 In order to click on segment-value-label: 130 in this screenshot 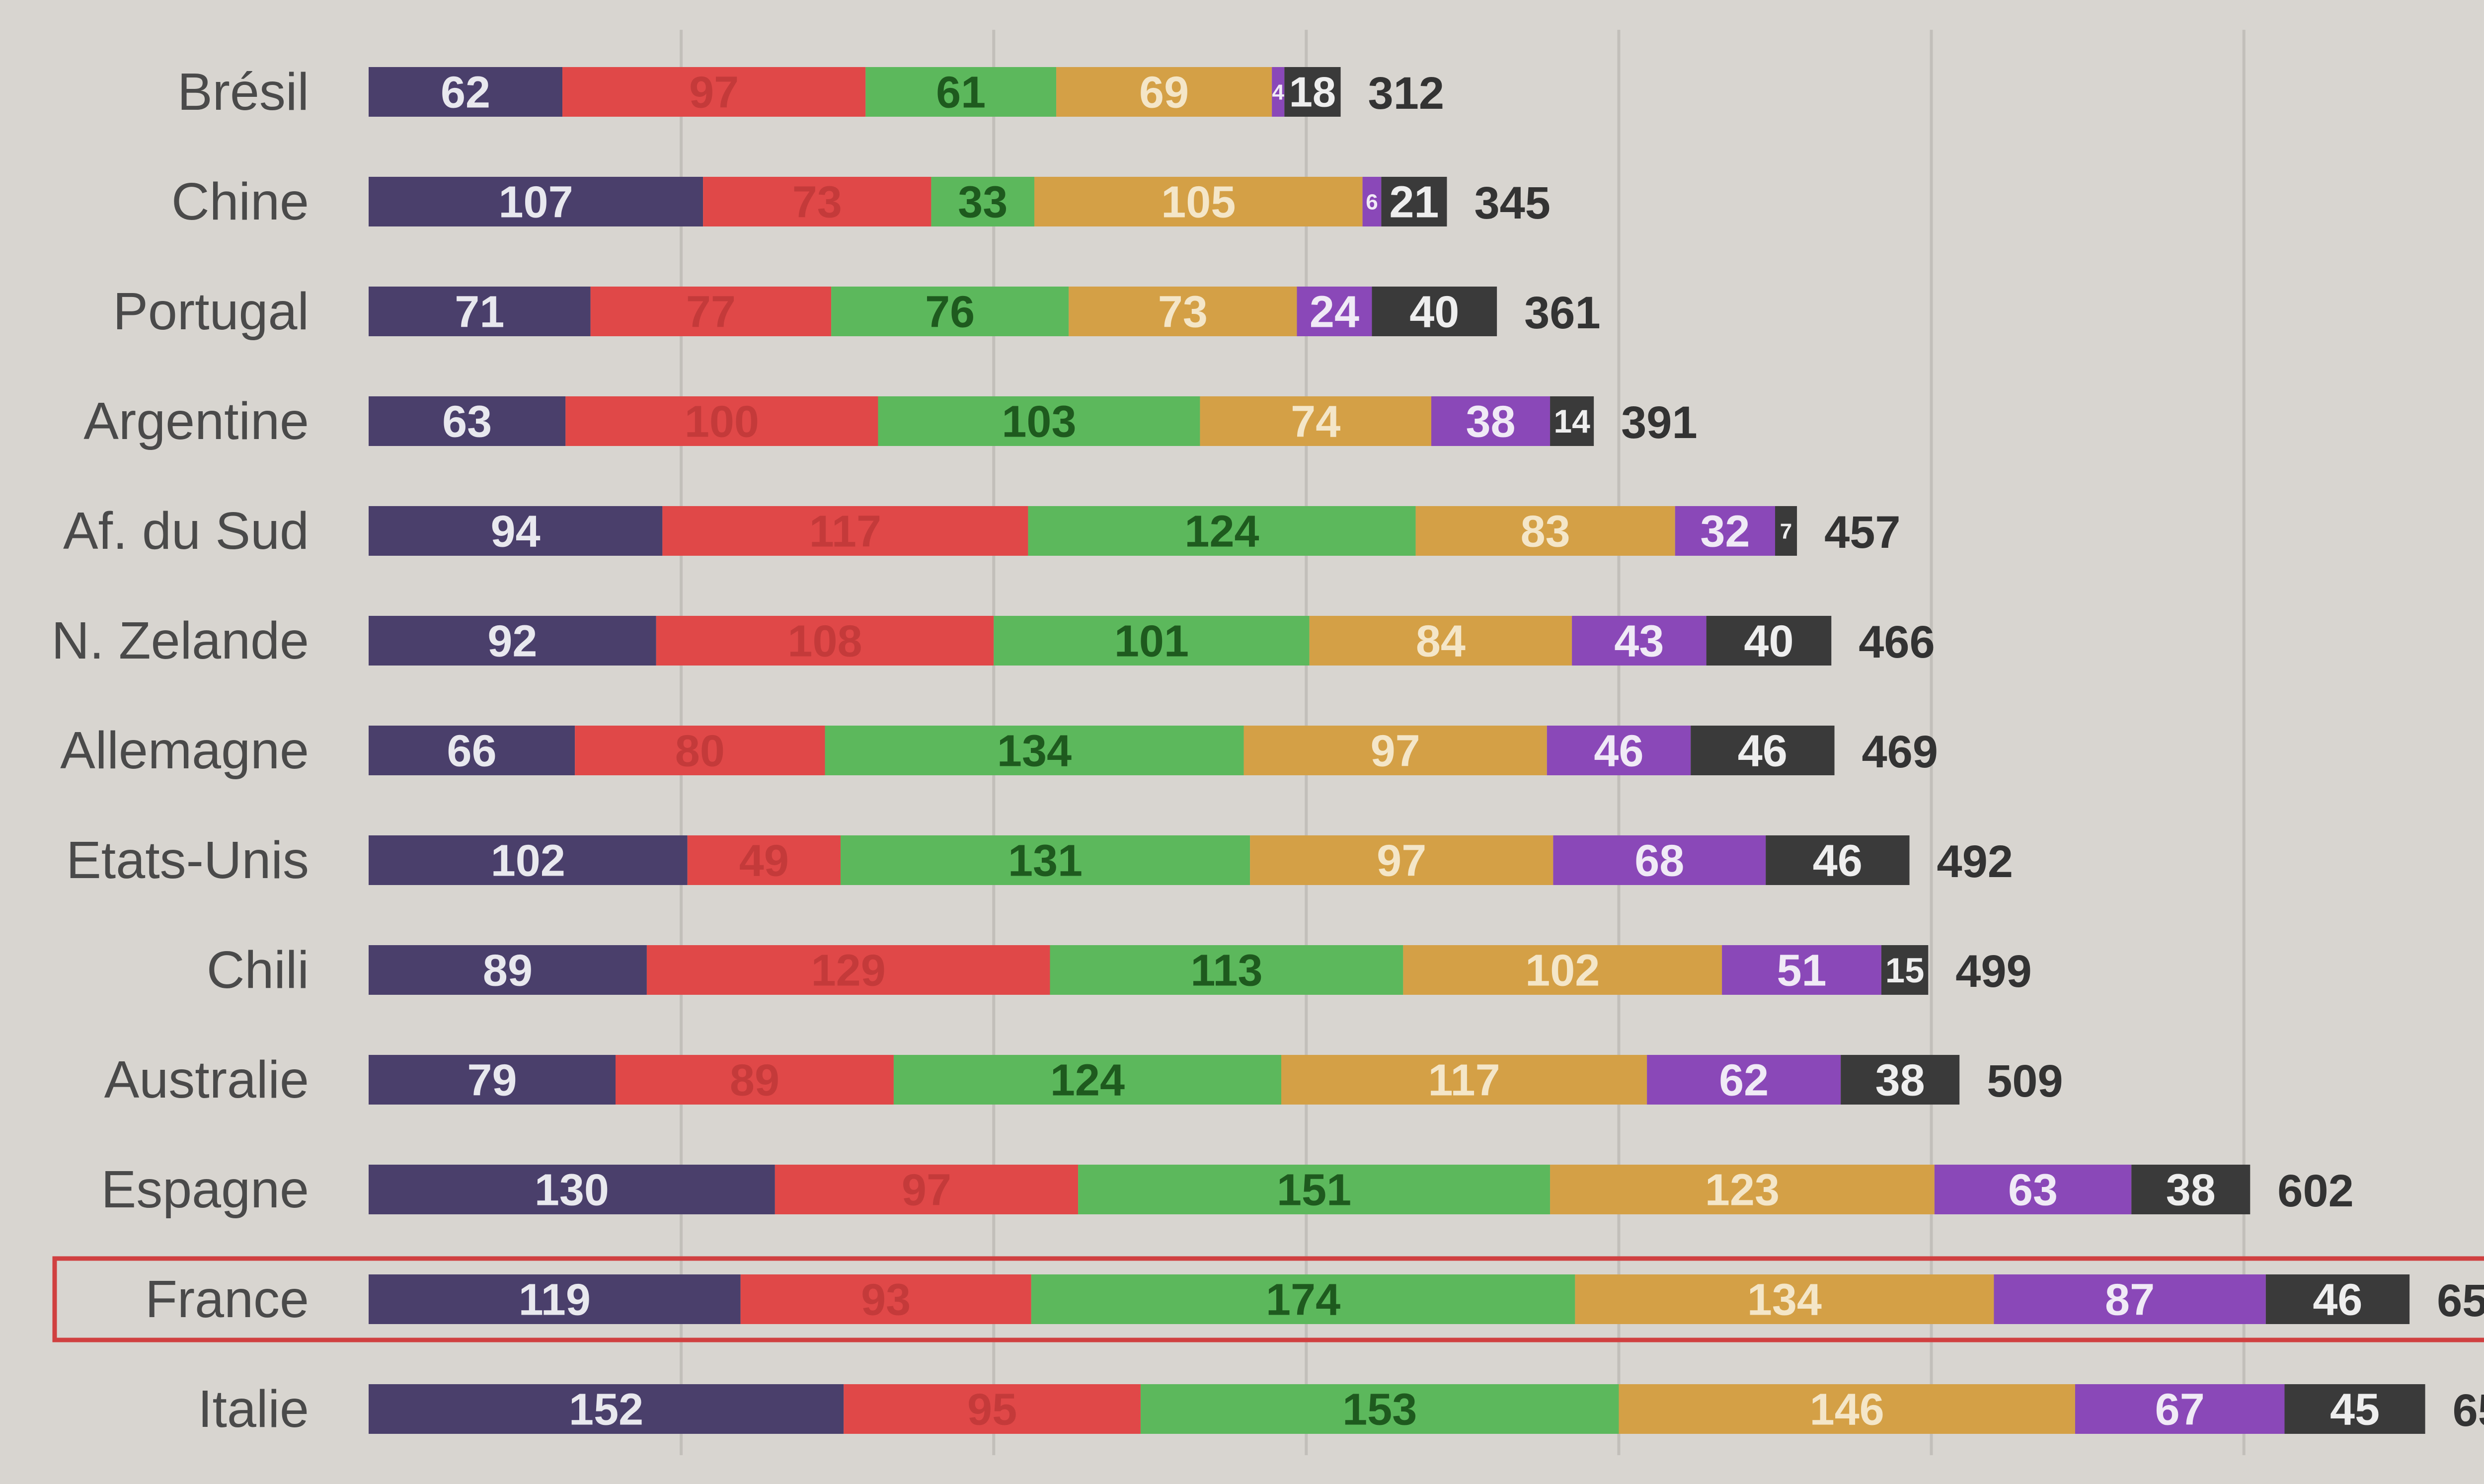, I will do `click(572, 1190)`.